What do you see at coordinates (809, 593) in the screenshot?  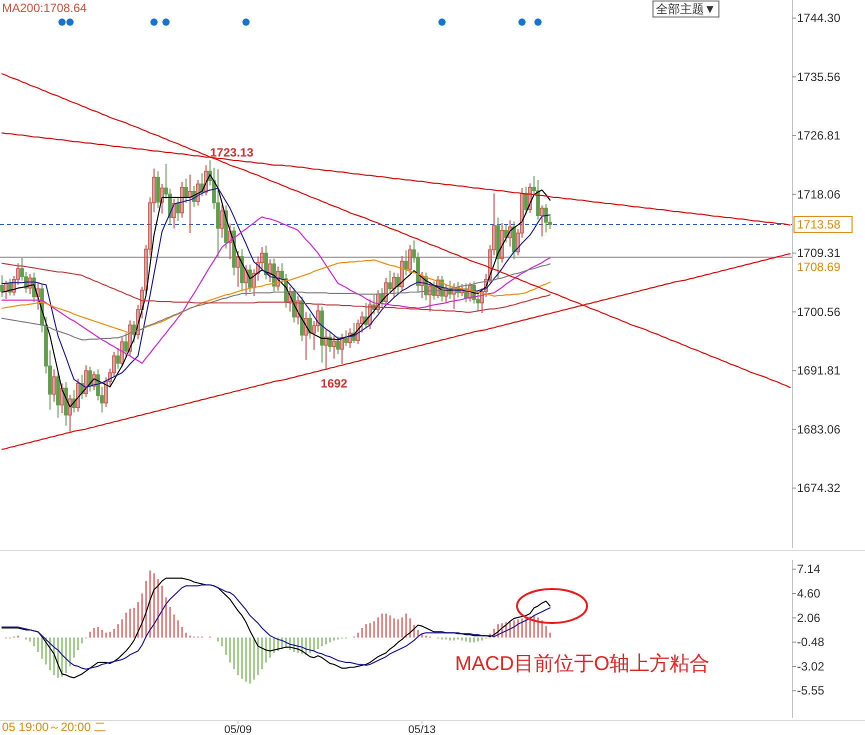 I see `y-tick-label: 4.60` at bounding box center [809, 593].